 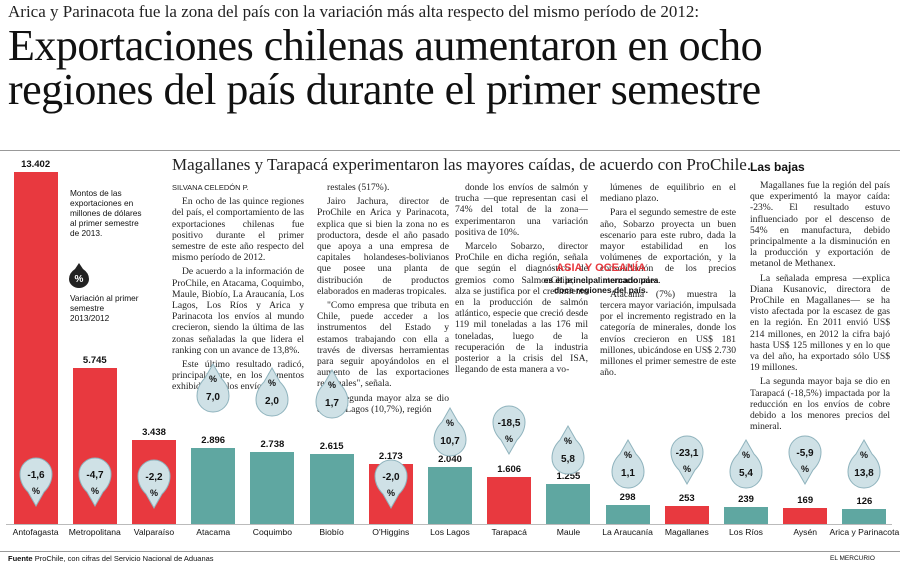 I want to click on region-label-2: Valparaíso, so click(x=154, y=532).